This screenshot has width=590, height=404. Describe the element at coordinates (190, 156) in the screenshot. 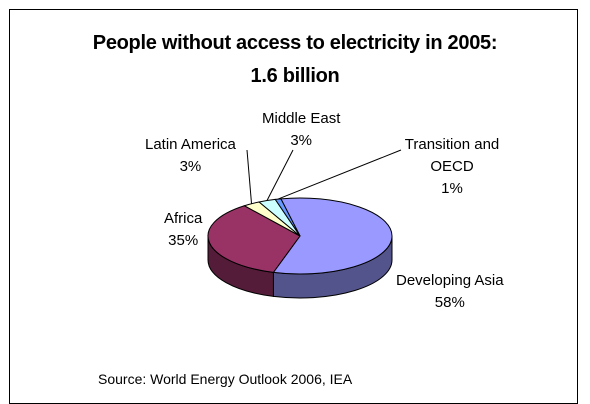

I see `label-latin-america: Latin America 3%` at that location.